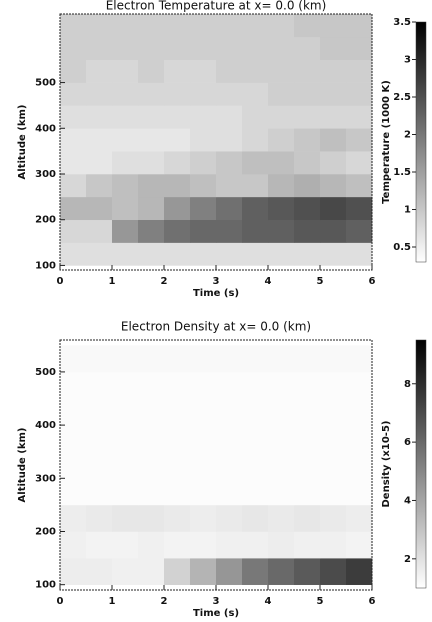 This screenshot has height=622, width=432. I want to click on colorbar-tick-label: 4, so click(407, 500).